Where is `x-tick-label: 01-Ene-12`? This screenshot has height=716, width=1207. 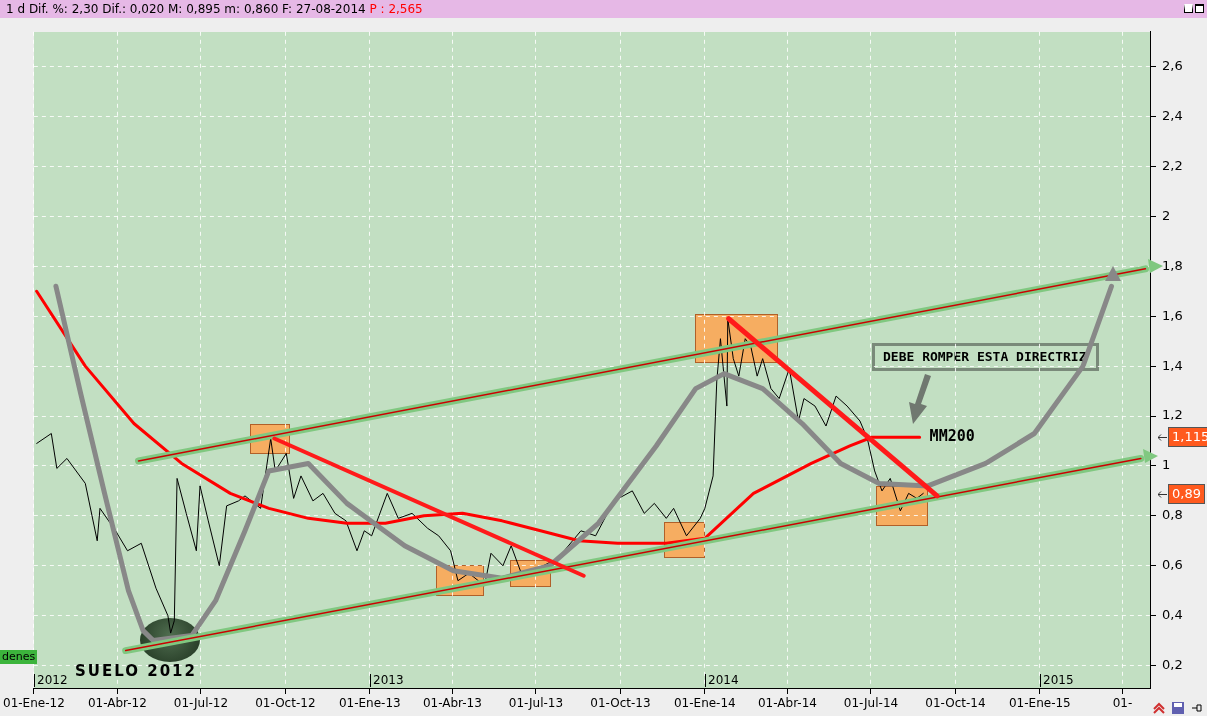 x-tick-label: 01-Ene-12 is located at coordinates (33, 703).